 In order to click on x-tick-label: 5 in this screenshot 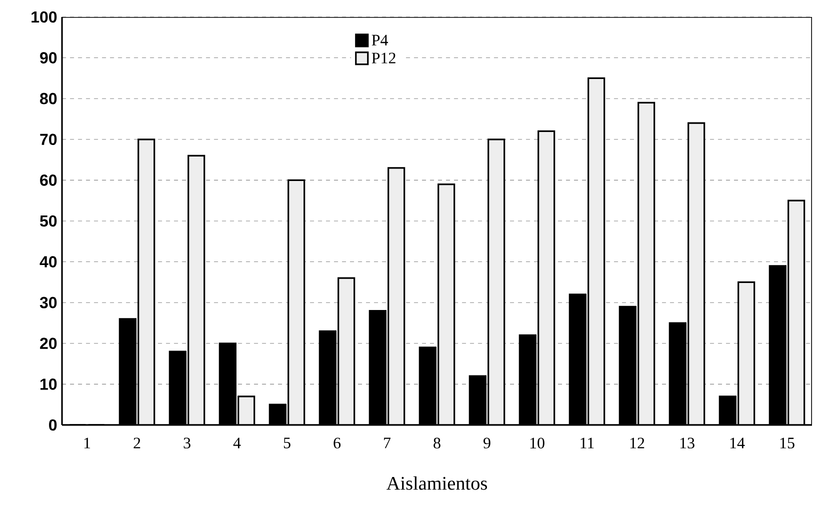, I will do `click(287, 443)`.